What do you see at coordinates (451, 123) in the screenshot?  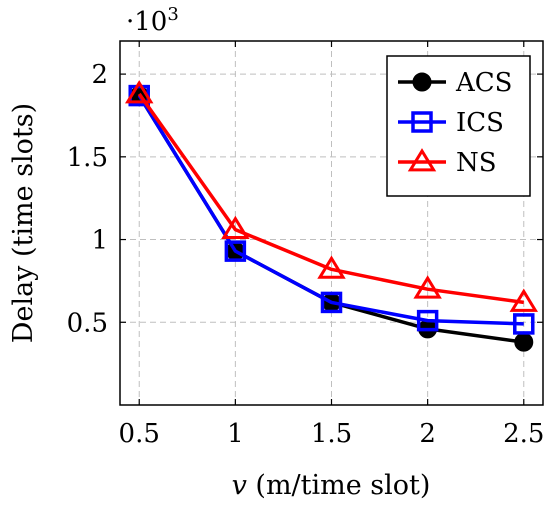 I see `legend-entry-ics: ICS` at bounding box center [451, 123].